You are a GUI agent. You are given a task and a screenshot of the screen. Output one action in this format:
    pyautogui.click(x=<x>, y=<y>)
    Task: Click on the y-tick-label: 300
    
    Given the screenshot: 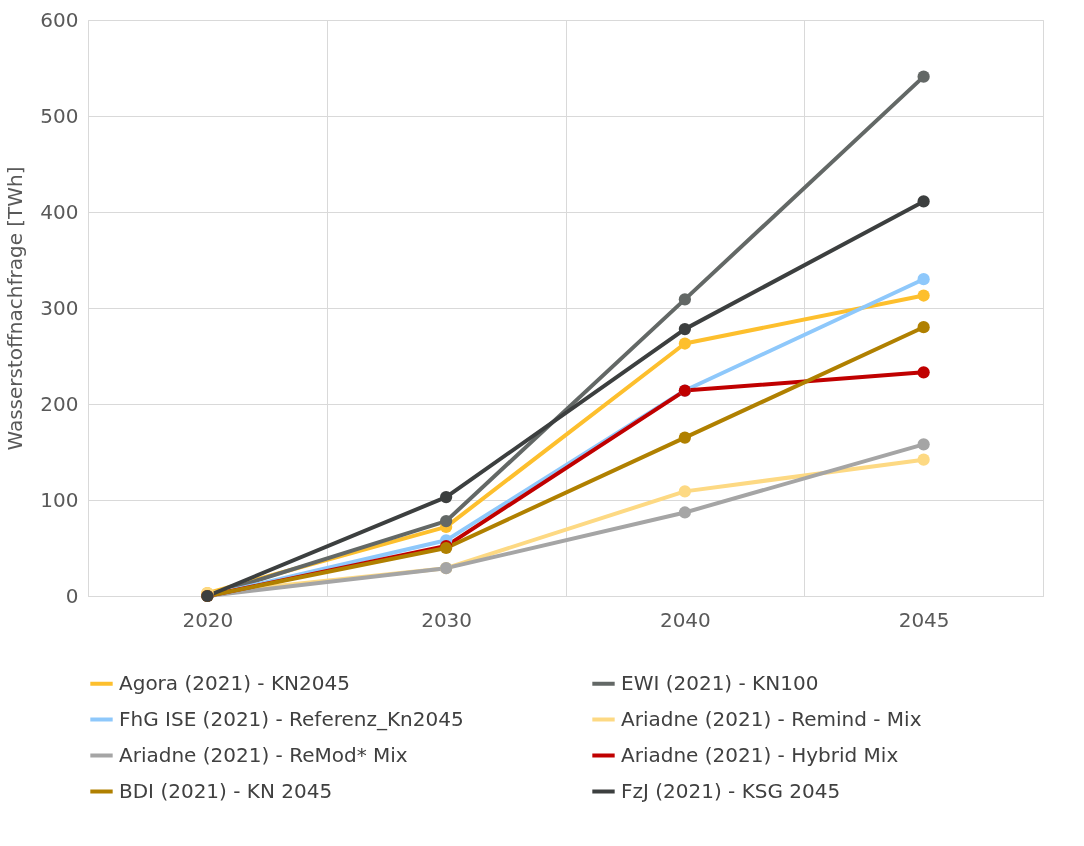 What is the action you would take?
    pyautogui.click(x=59, y=307)
    